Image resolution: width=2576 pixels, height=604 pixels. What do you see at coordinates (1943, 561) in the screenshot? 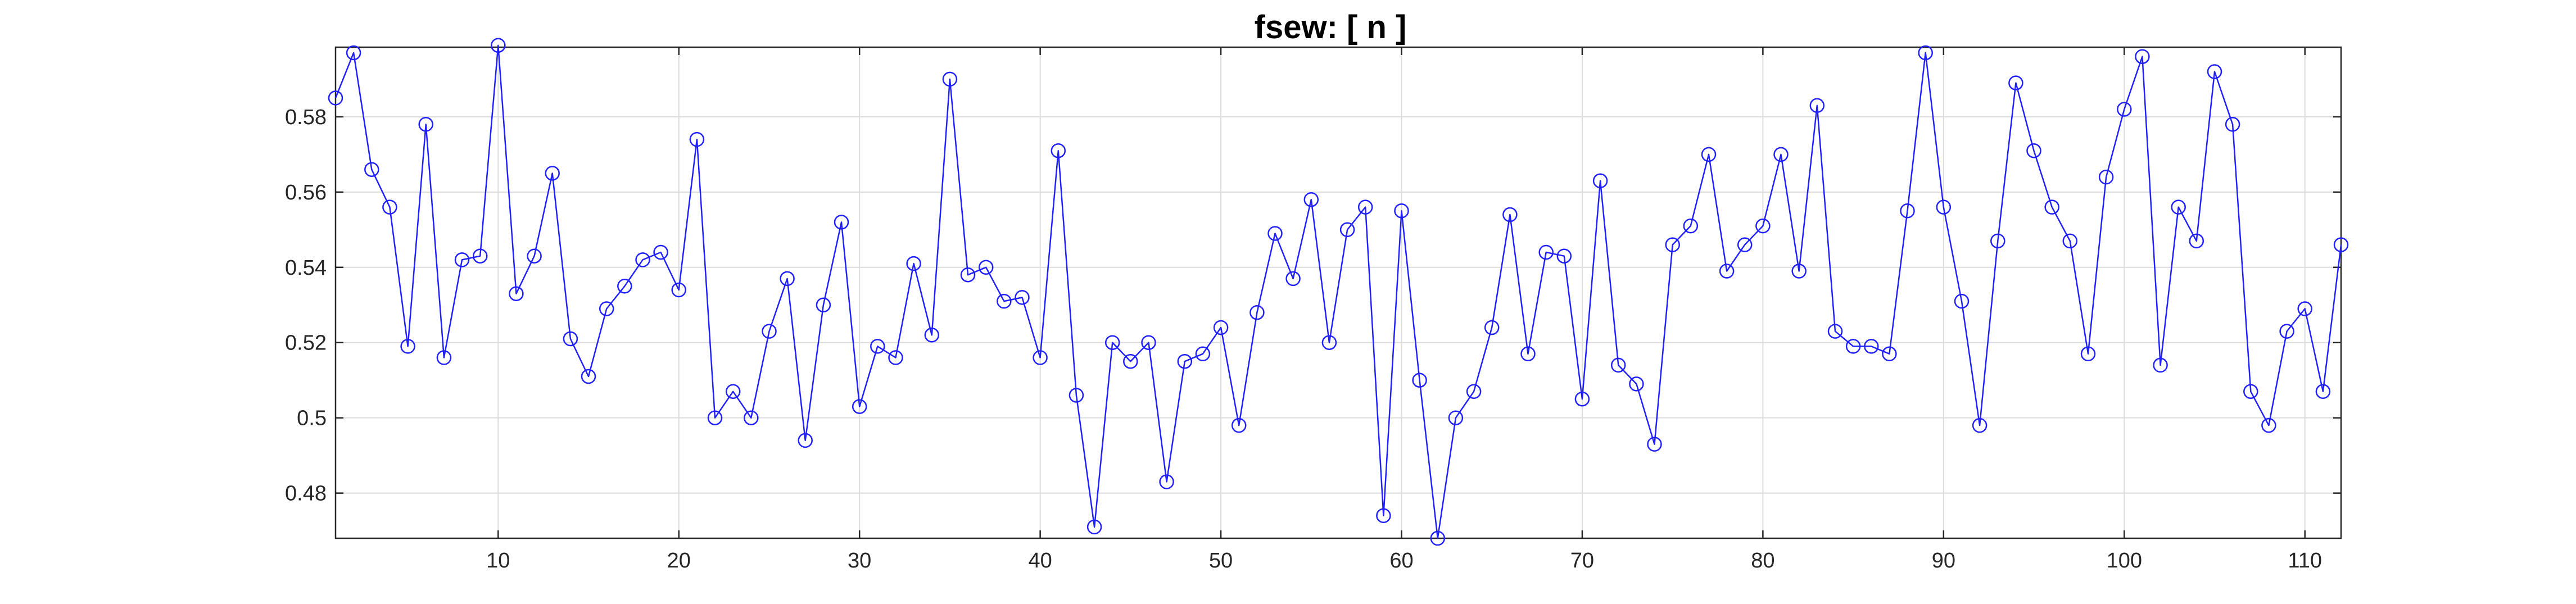
I see `x-tick-label: 90` at bounding box center [1943, 561].